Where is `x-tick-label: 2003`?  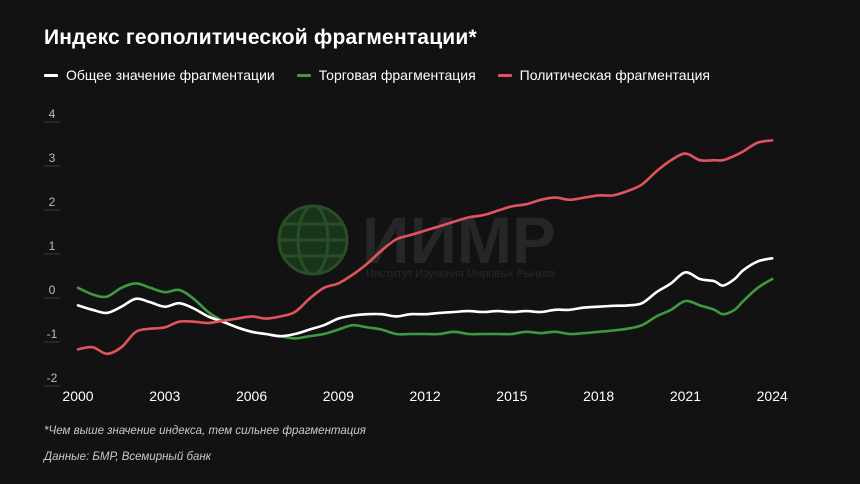
x-tick-label: 2003 is located at coordinates (164, 396).